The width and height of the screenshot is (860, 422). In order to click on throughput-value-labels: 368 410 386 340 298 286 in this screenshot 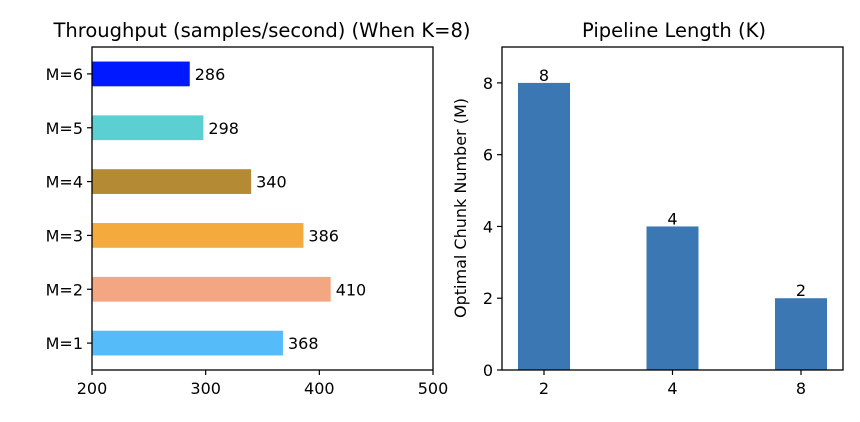, I will do `click(280, 209)`.